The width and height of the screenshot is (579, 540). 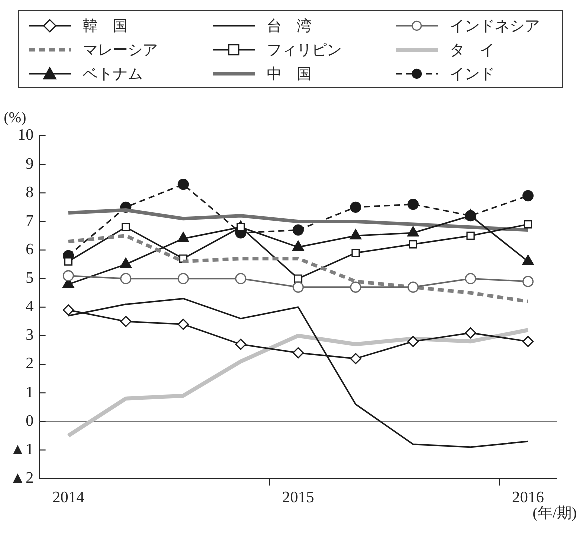 I want to click on y-tick-label: 8, so click(x=30, y=193).